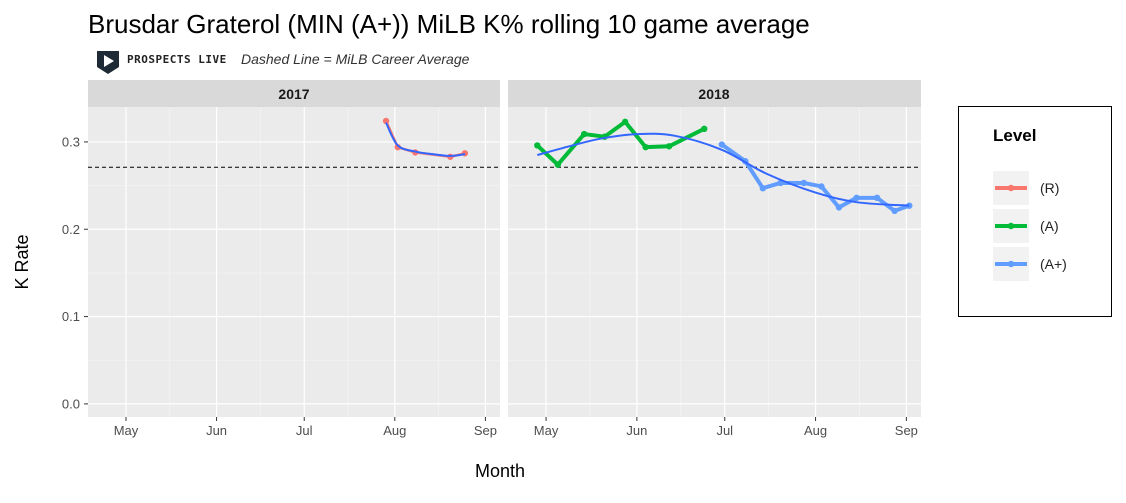 The width and height of the screenshot is (1126, 503). I want to click on facet-strip-label: 2018, so click(713, 94).